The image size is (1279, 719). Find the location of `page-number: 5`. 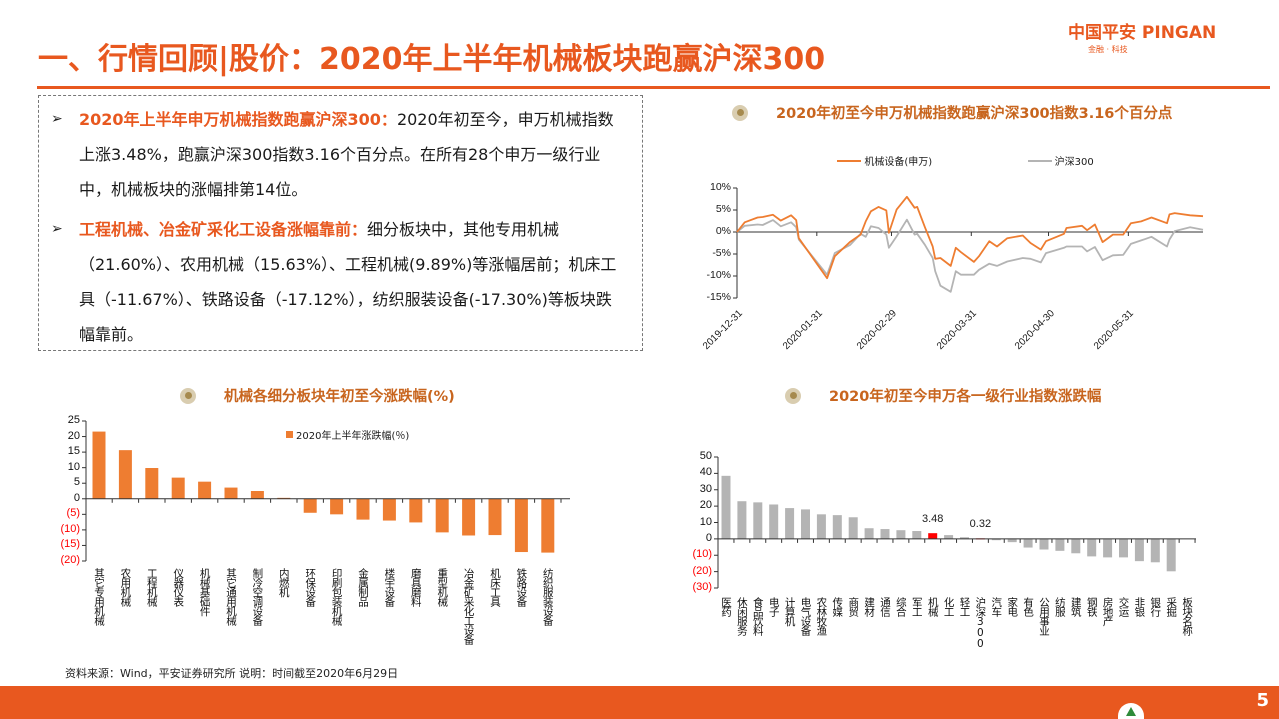

page-number: 5 is located at coordinates (1262, 700).